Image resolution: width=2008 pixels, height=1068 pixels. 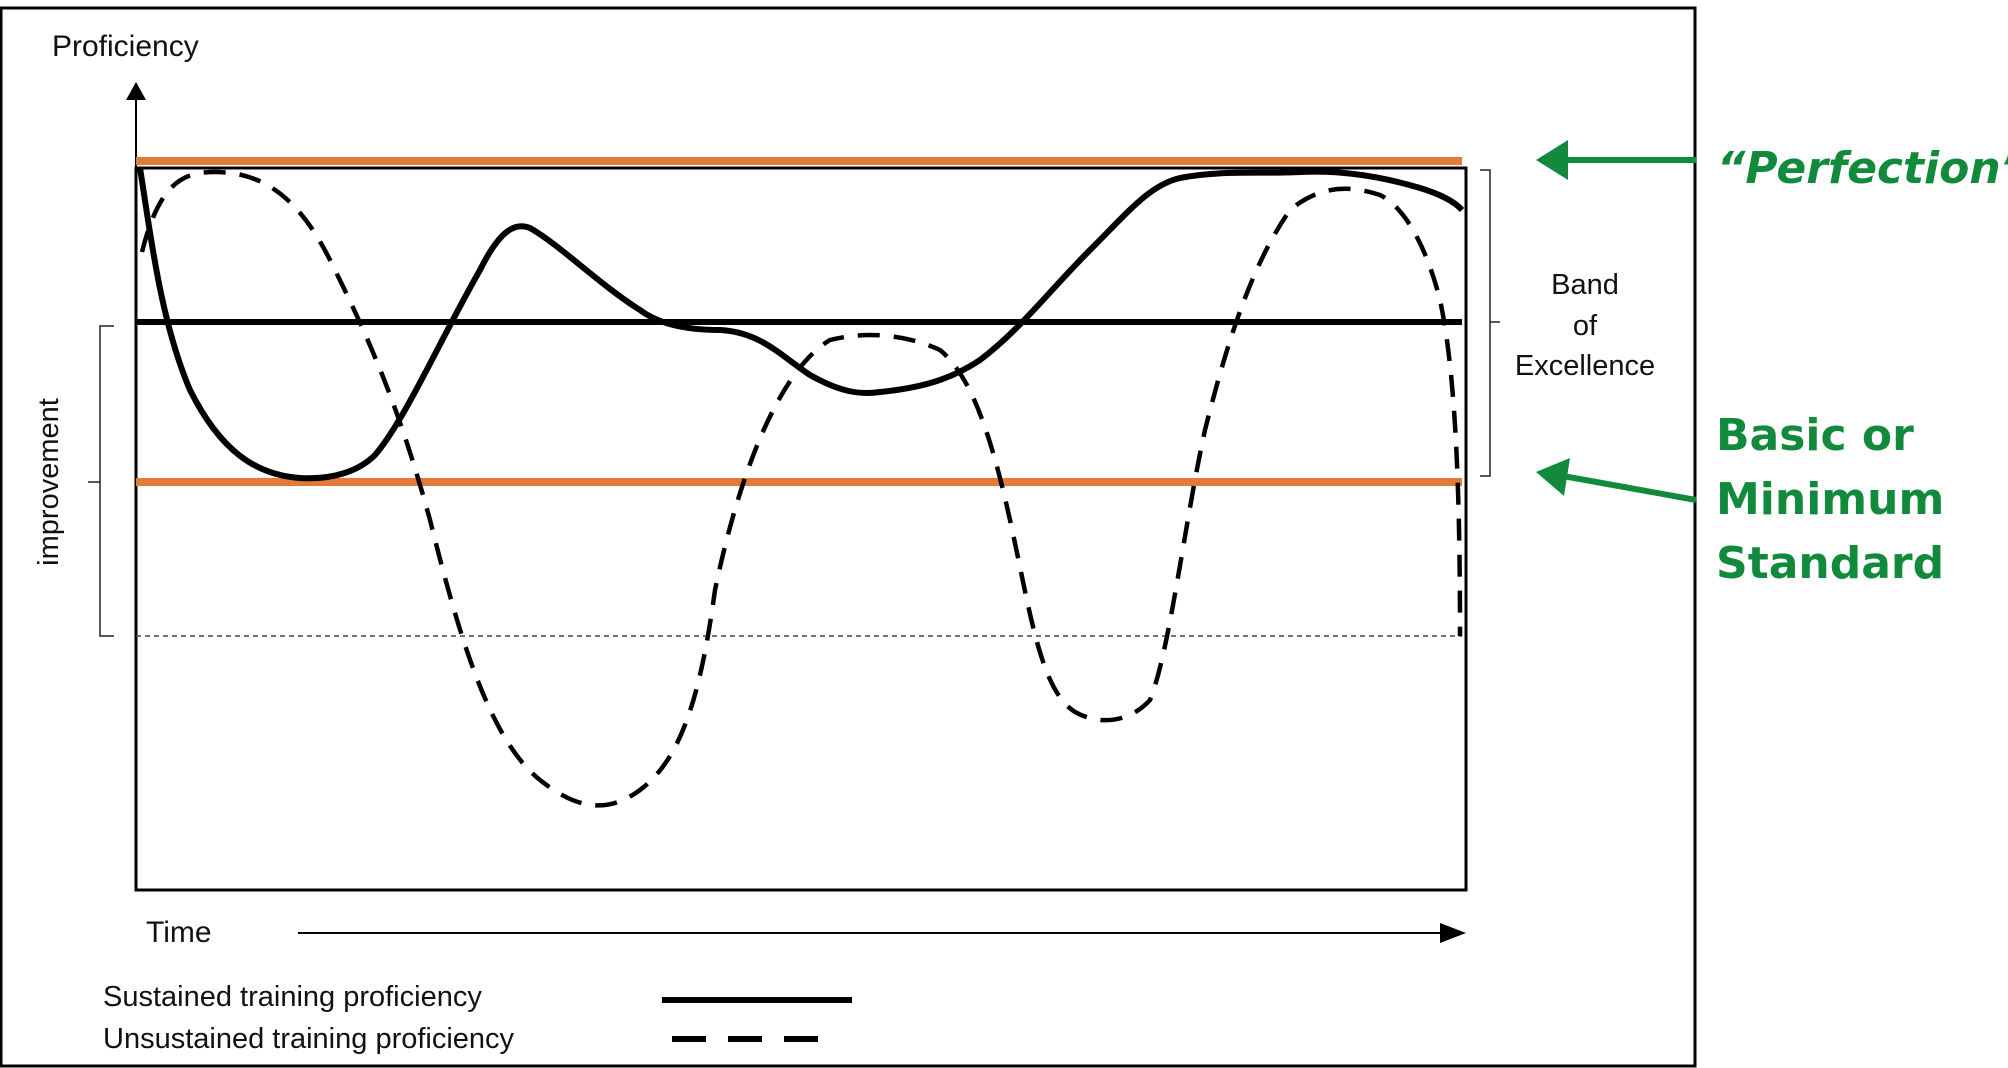 What do you see at coordinates (1552, 160) in the screenshot?
I see `perfection-arrowhead` at bounding box center [1552, 160].